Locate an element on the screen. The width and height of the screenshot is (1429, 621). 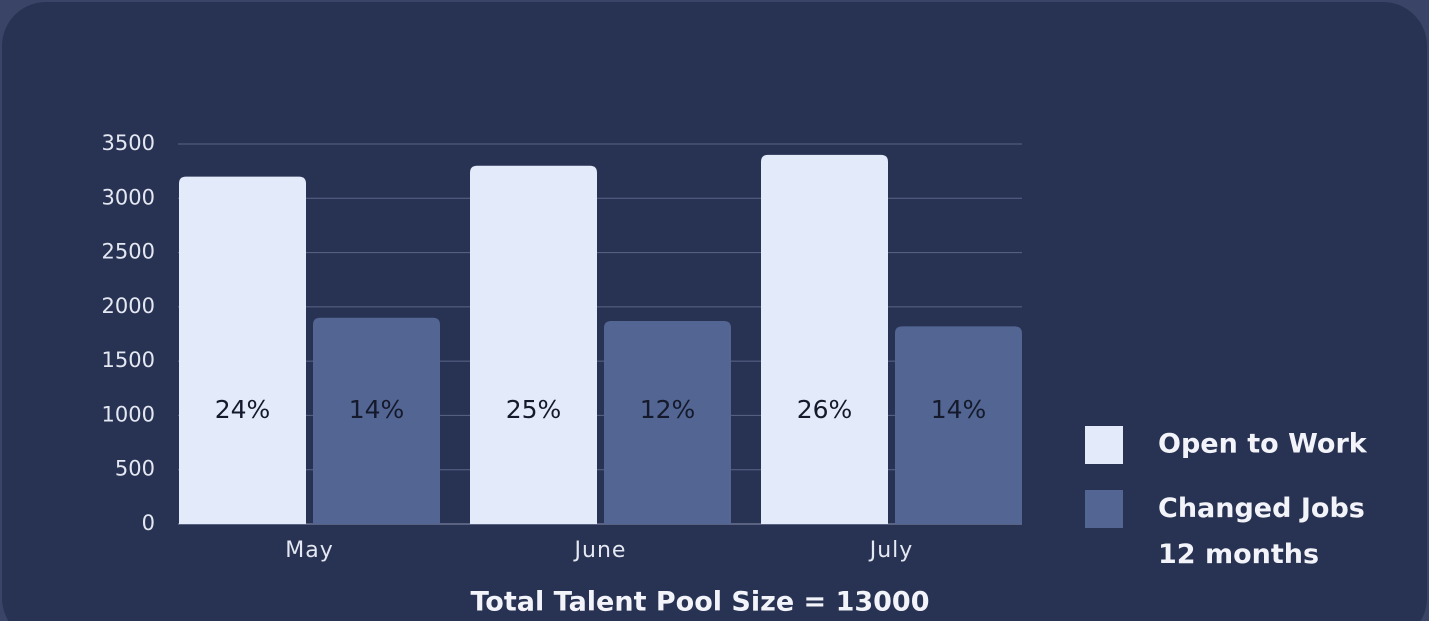
bar-annotation: 25% is located at coordinates (534, 409).